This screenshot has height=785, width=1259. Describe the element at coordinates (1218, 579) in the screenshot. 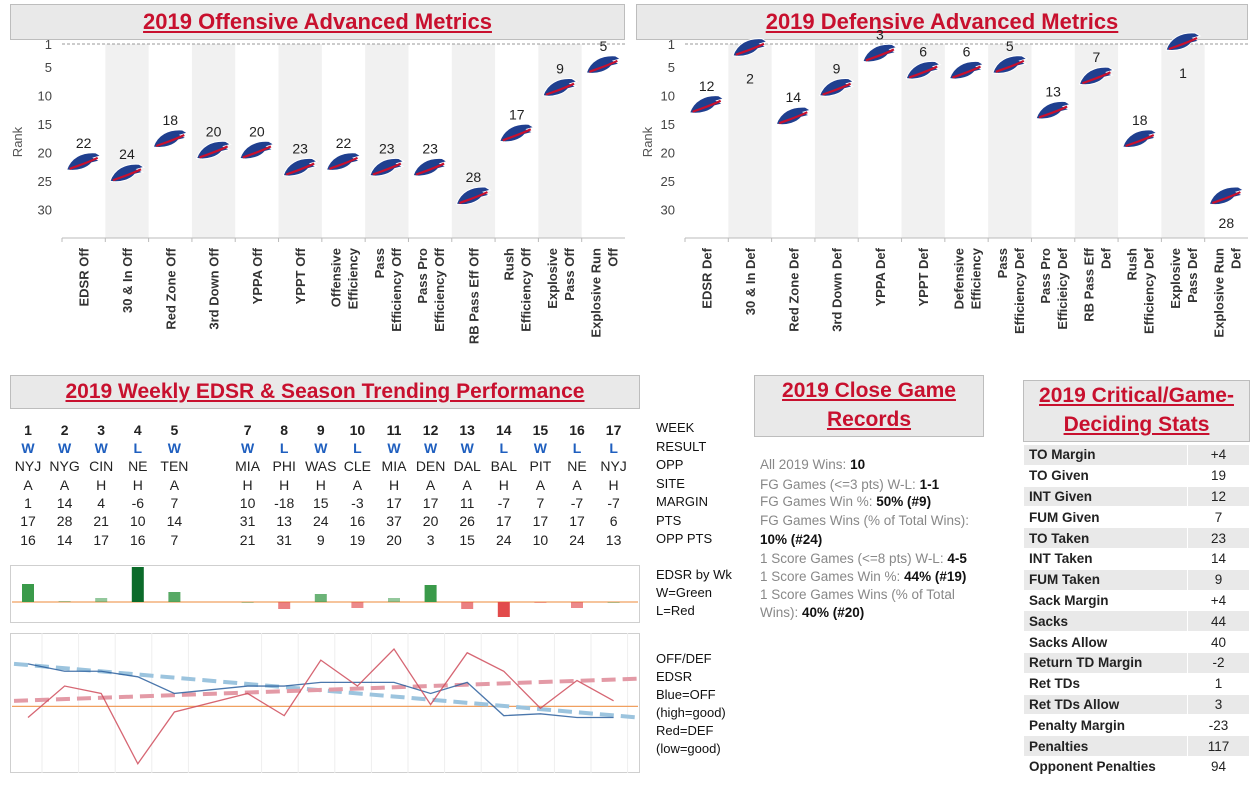

I see `critical-stat-value: 9` at that location.